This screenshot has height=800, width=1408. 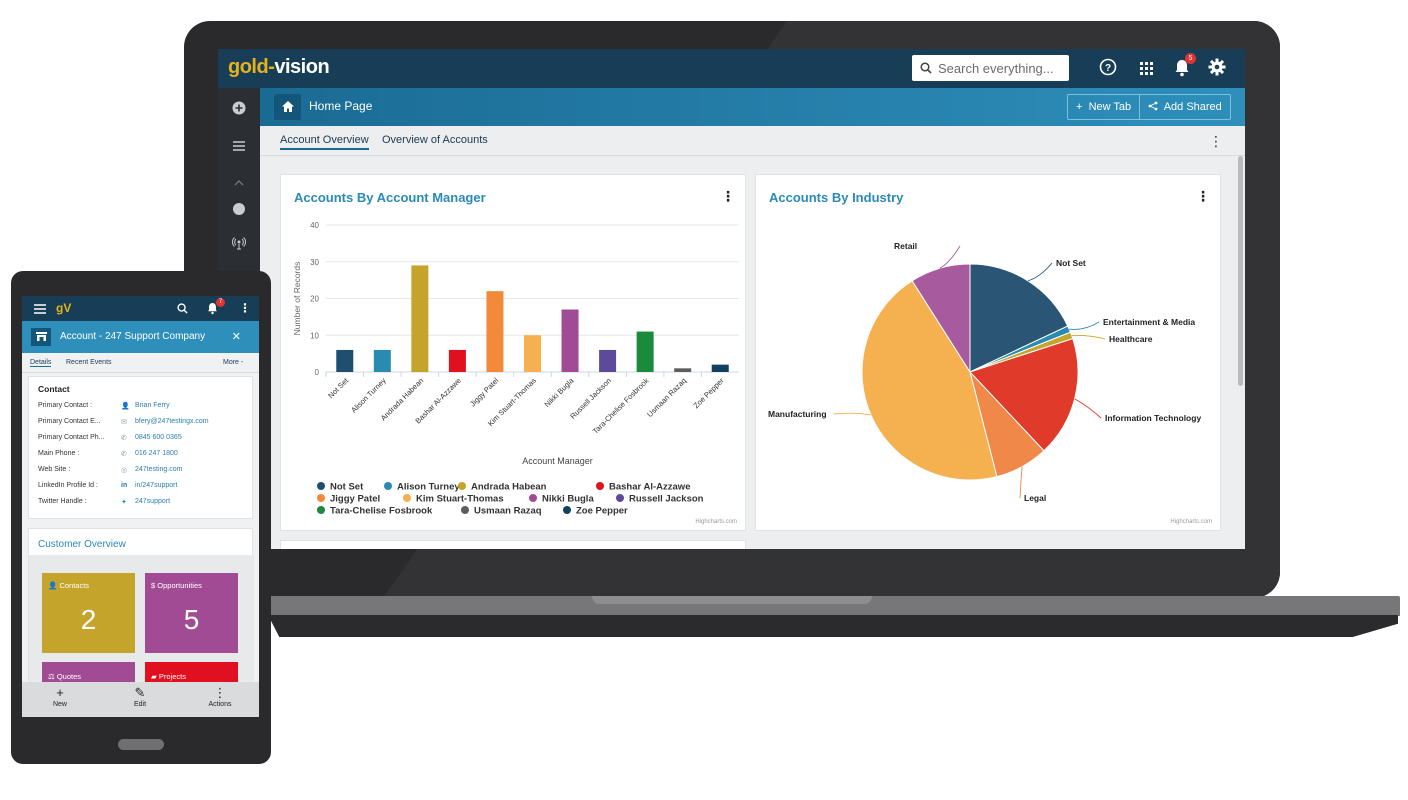 What do you see at coordinates (1184, 107) in the screenshot?
I see `add-shared-button: Add Shared` at bounding box center [1184, 107].